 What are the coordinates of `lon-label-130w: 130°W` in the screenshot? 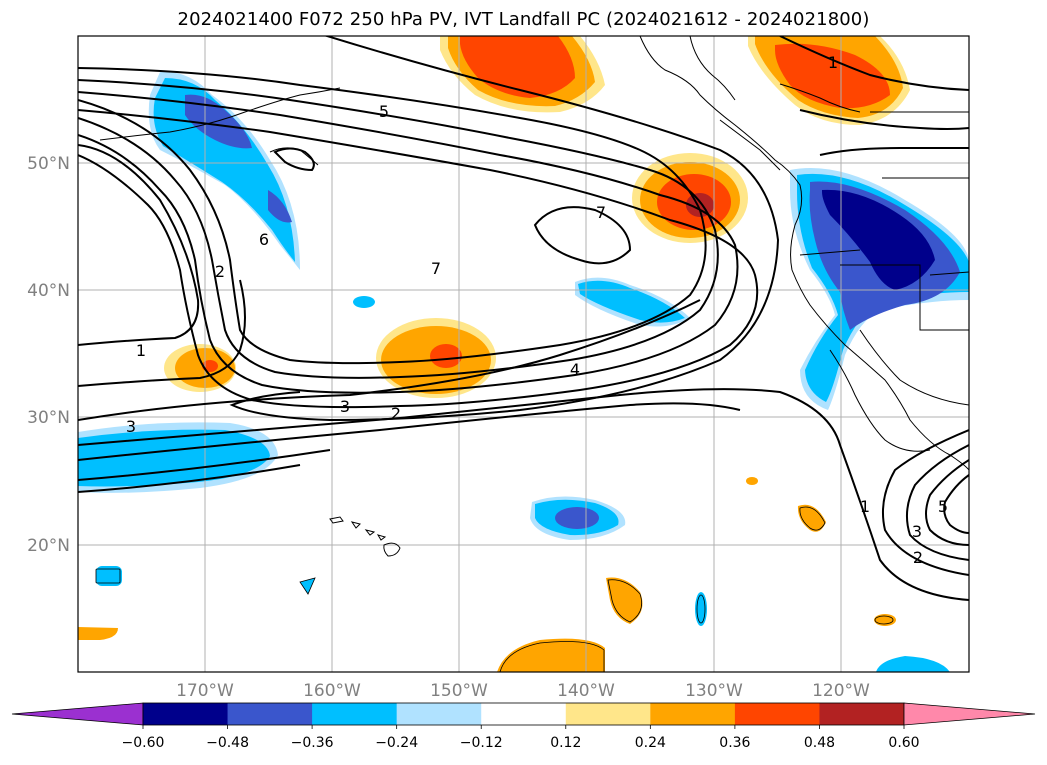 It's located at (714, 691).